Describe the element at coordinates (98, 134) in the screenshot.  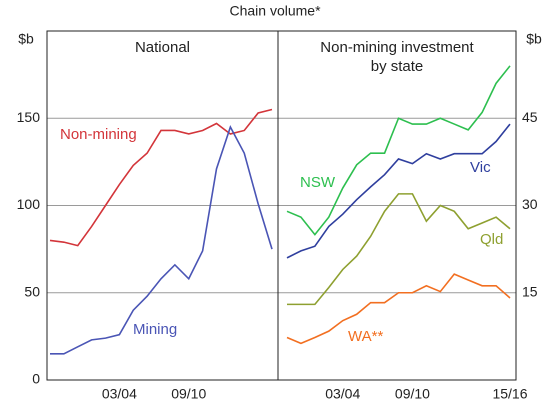
I see `series-label: Non-mining` at that location.